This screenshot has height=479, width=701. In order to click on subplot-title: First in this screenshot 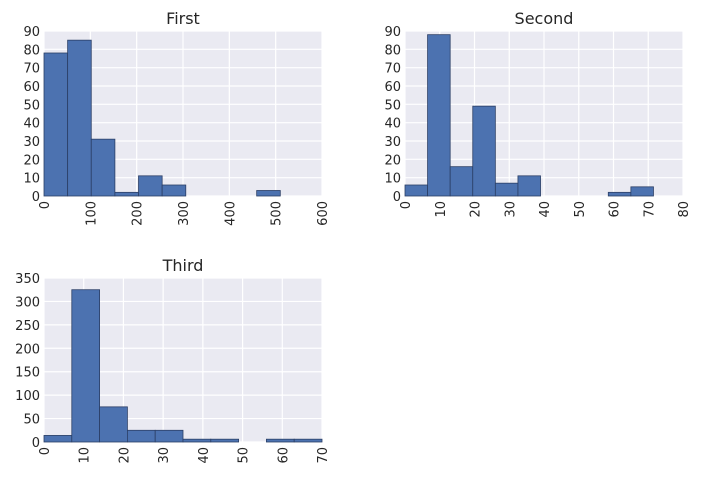, I will do `click(183, 18)`.